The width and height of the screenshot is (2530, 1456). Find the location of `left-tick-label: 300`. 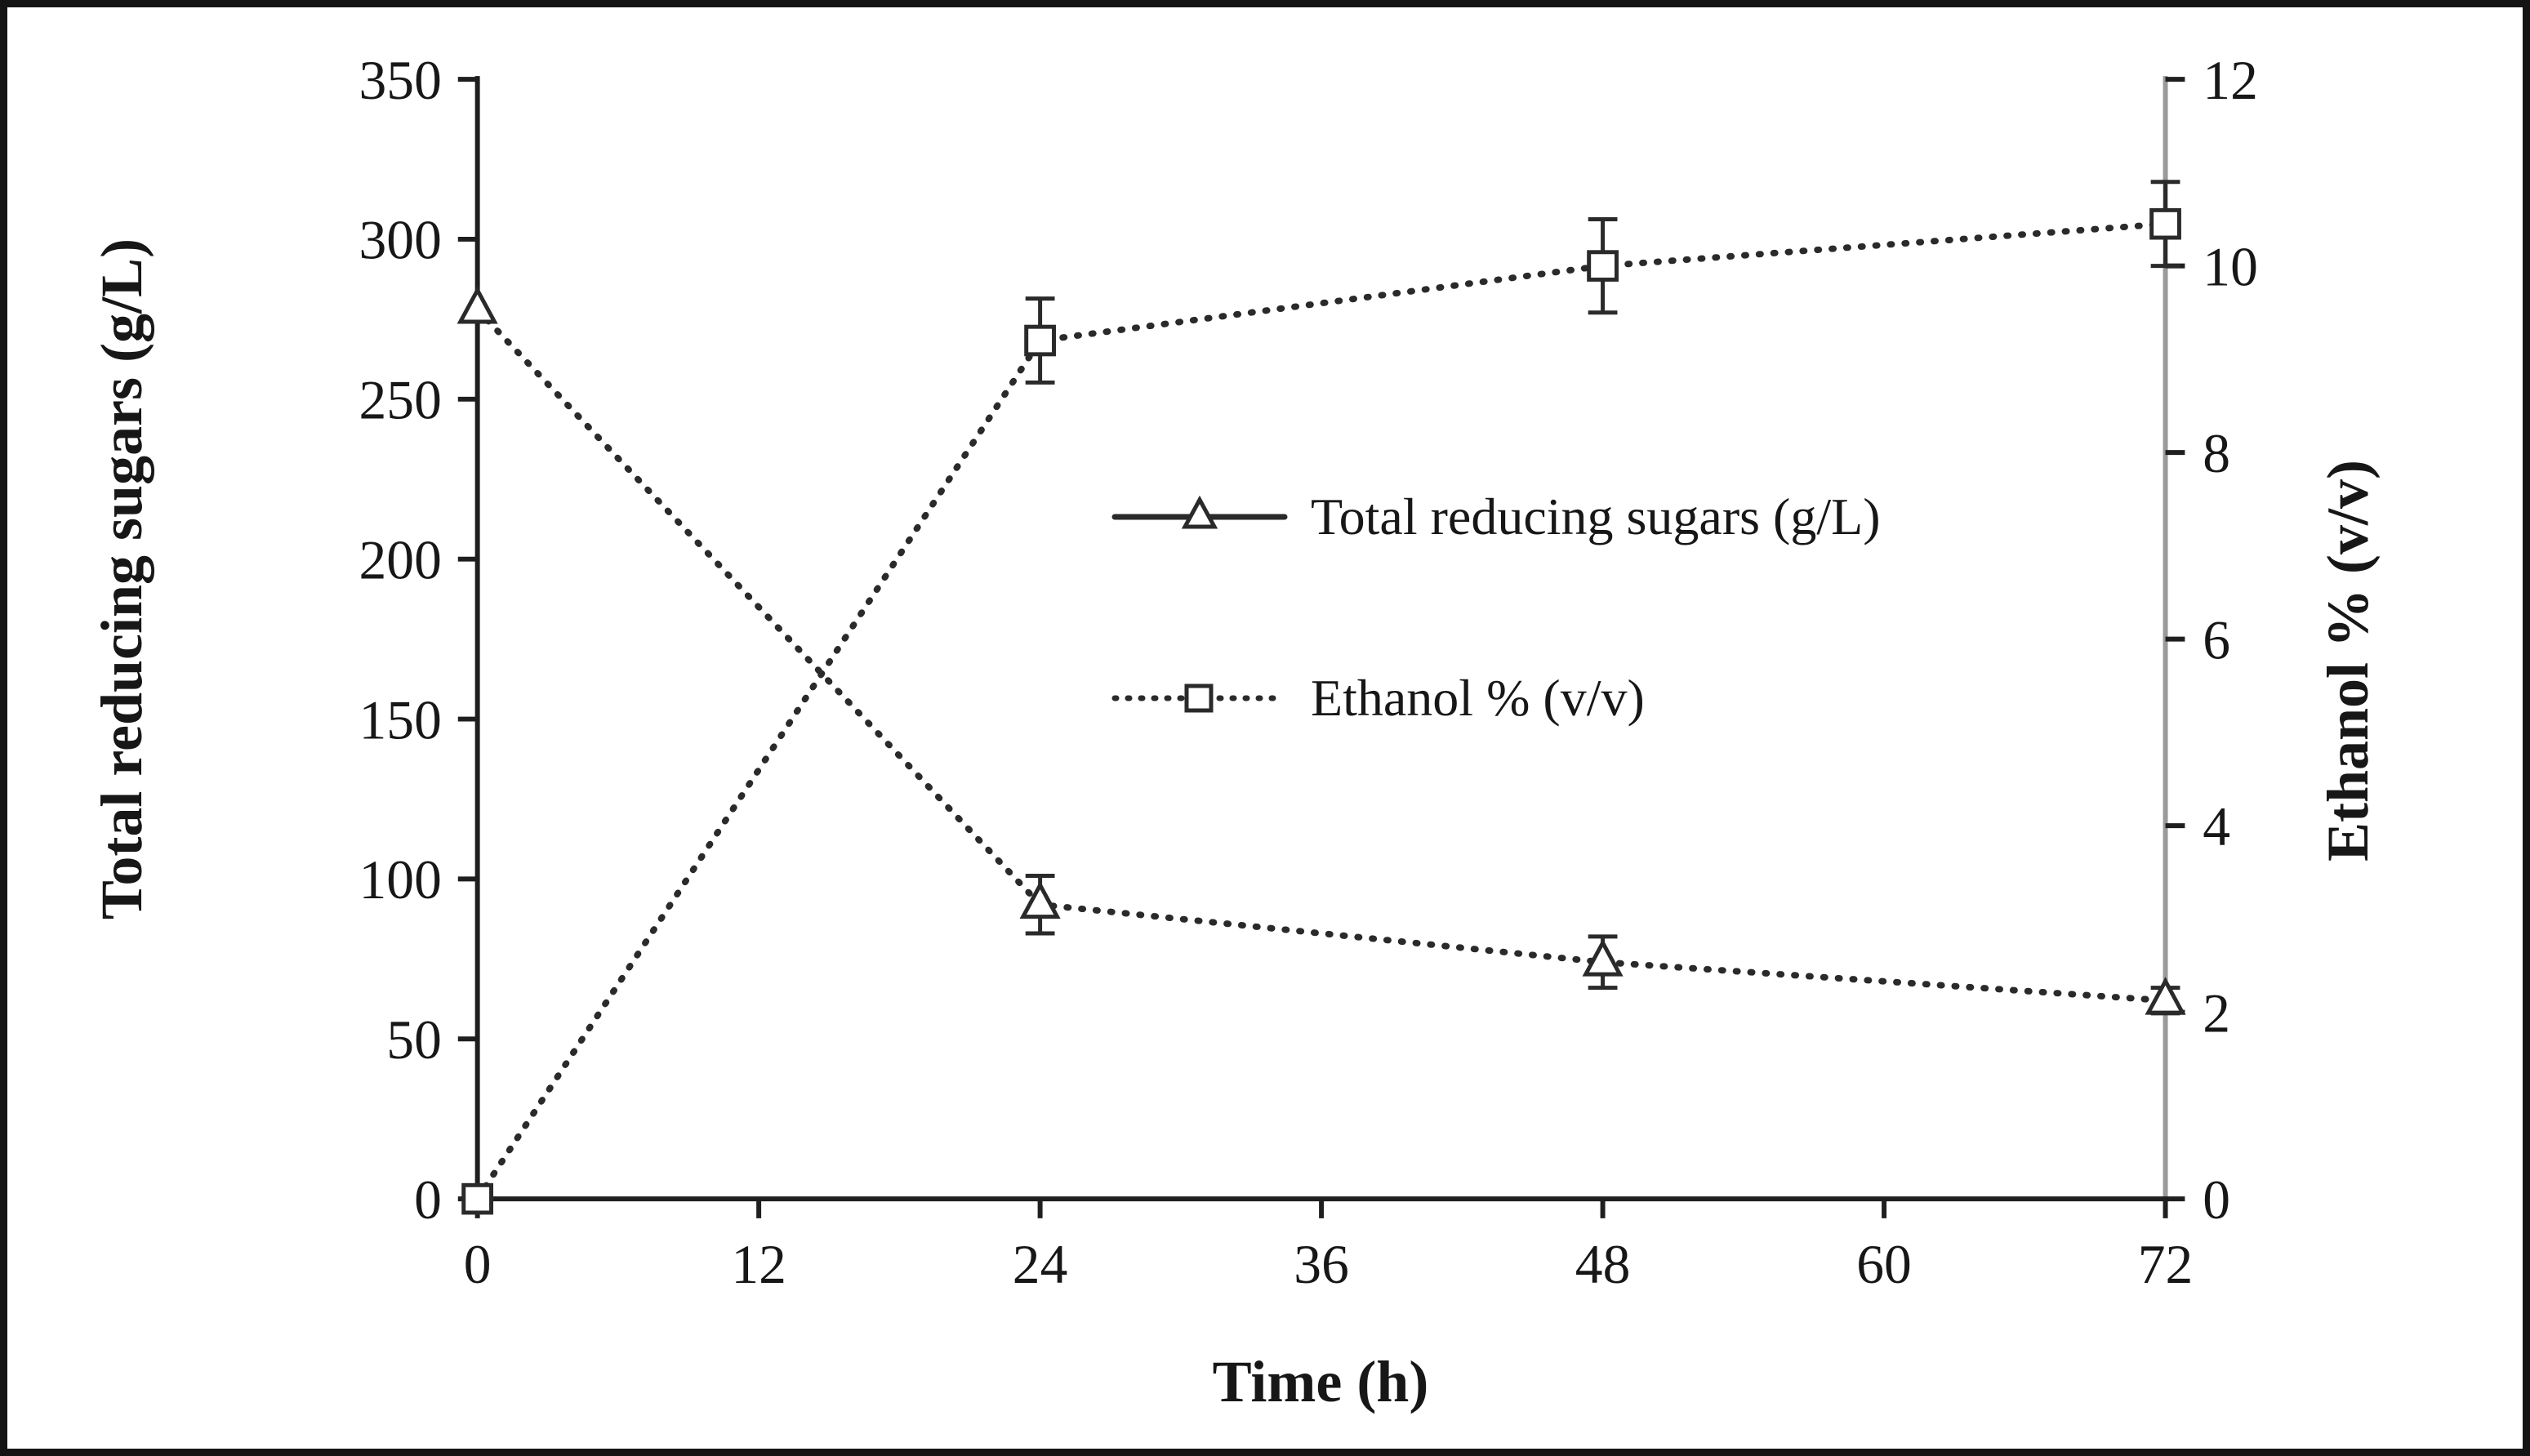

left-tick-label: 300 is located at coordinates (400, 241).